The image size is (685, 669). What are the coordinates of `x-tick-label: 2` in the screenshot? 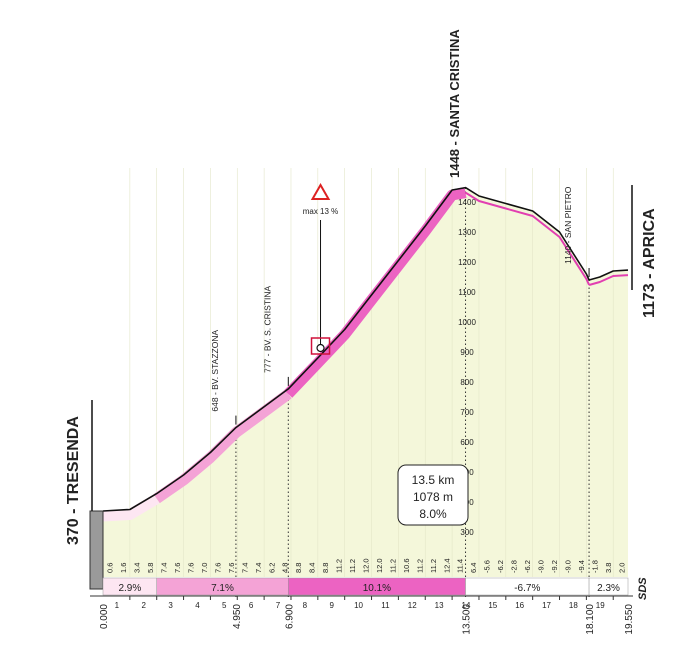 It's located at (143, 605).